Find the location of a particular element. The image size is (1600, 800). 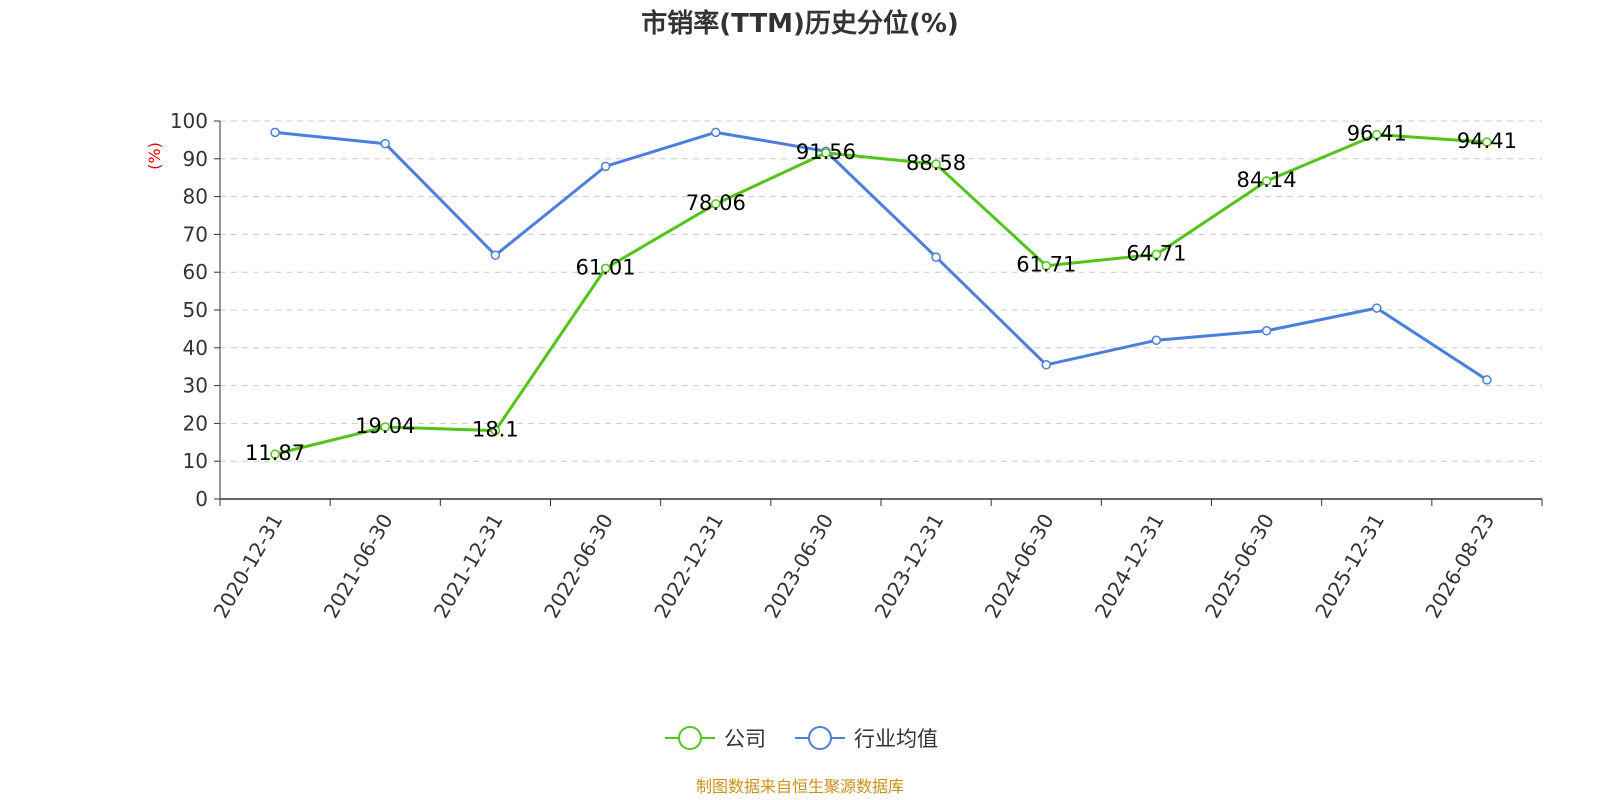

data-label: 18.1 is located at coordinates (495, 430).